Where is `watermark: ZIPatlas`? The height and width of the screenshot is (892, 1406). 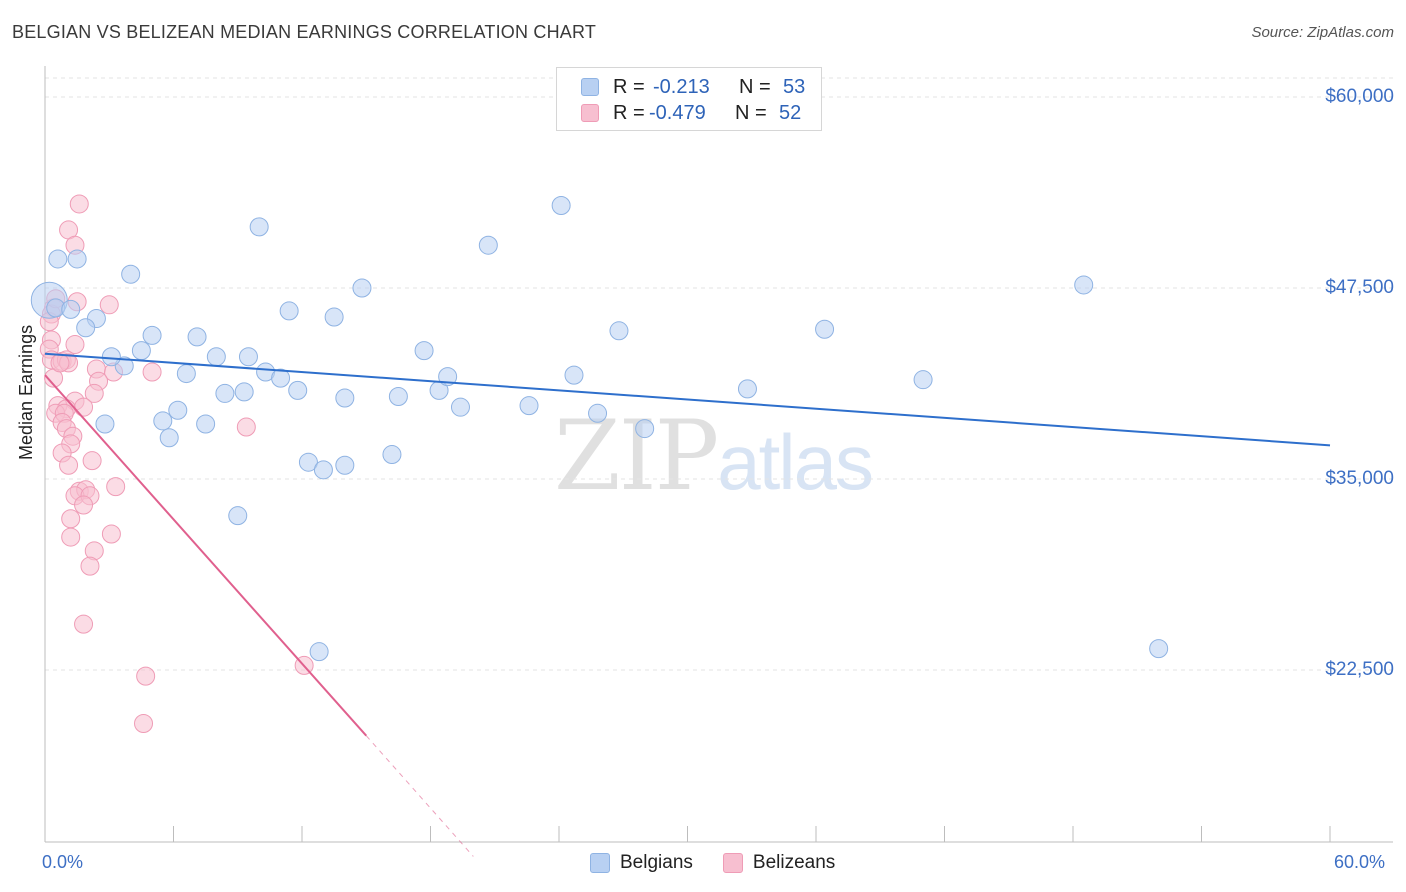 watermark: ZIPatlas is located at coordinates (714, 456).